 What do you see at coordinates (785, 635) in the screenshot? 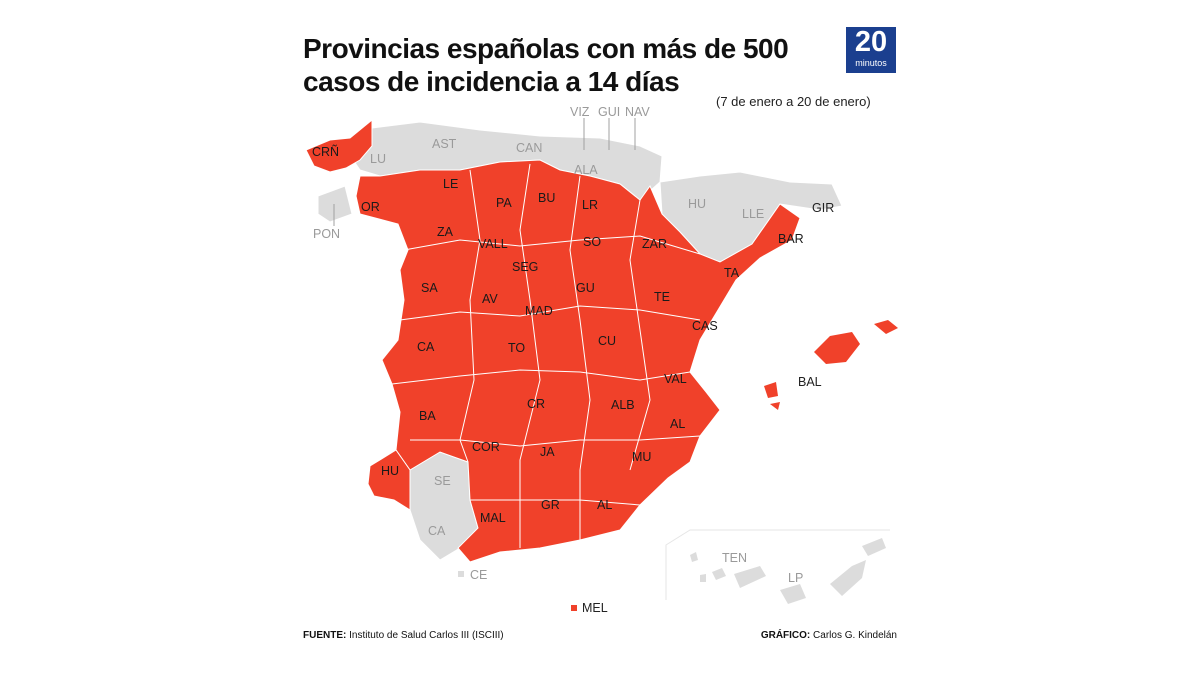
I see `credit-label: GRÁFICO:` at bounding box center [785, 635].